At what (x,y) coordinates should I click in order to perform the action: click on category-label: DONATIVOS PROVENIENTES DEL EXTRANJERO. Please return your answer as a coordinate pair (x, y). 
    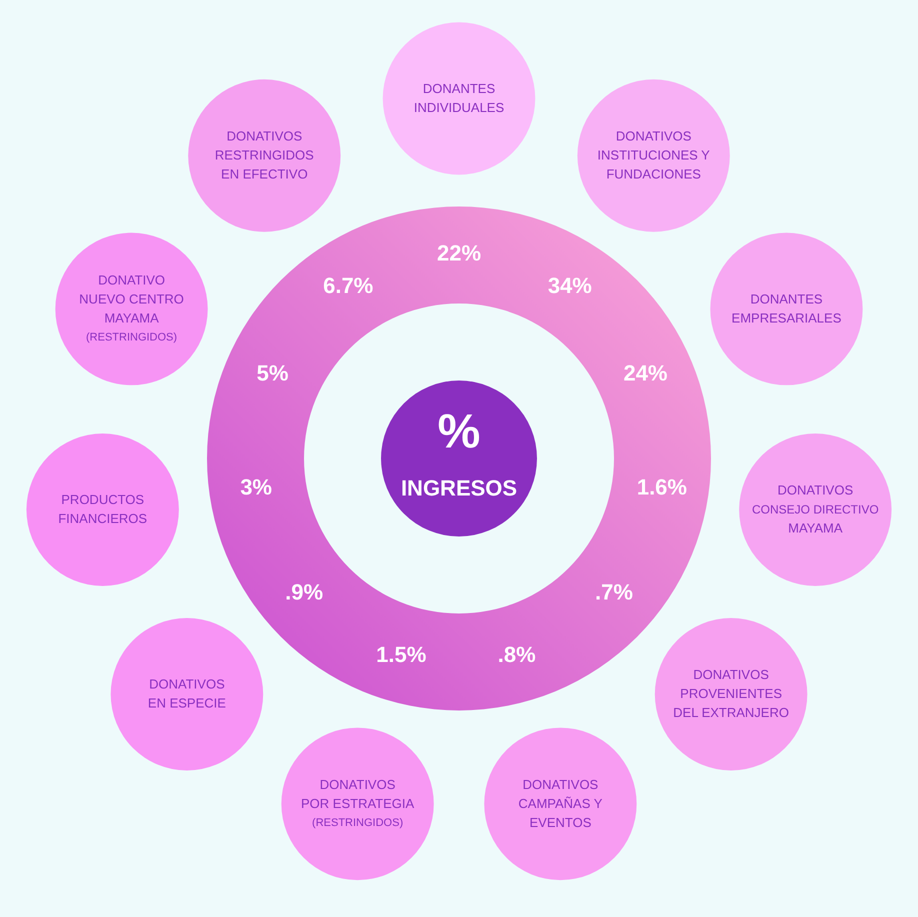
    Looking at the image, I should click on (731, 693).